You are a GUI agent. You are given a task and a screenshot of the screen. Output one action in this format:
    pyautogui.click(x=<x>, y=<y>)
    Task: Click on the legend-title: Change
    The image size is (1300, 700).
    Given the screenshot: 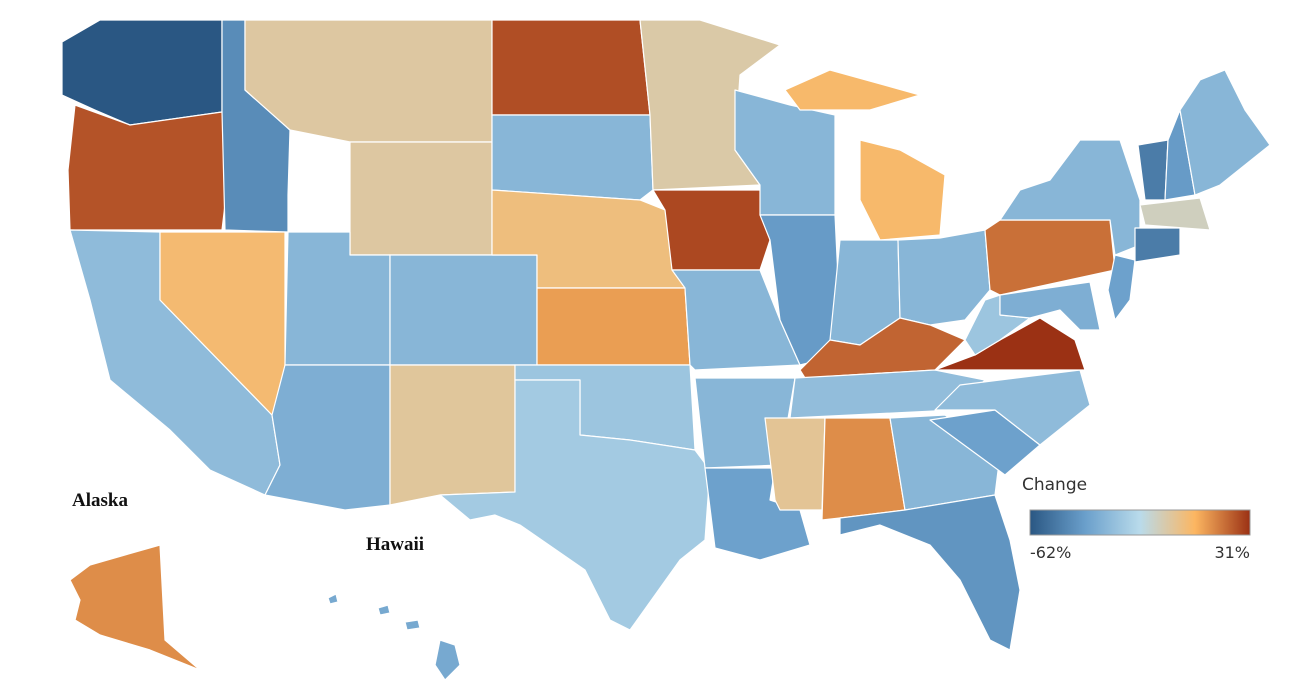 What is the action you would take?
    pyautogui.click(x=1054, y=485)
    